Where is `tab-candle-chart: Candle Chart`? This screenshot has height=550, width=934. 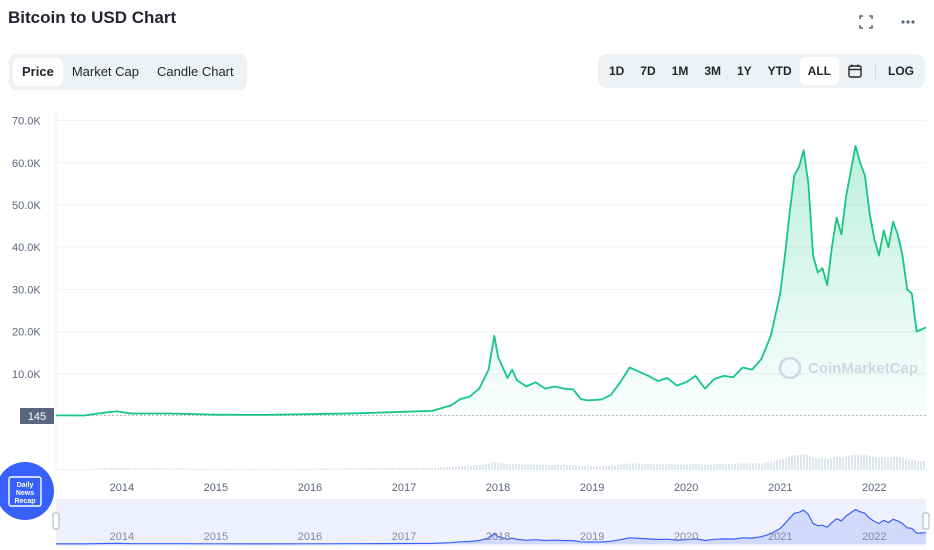 tab-candle-chart: Candle Chart is located at coordinates (195, 71).